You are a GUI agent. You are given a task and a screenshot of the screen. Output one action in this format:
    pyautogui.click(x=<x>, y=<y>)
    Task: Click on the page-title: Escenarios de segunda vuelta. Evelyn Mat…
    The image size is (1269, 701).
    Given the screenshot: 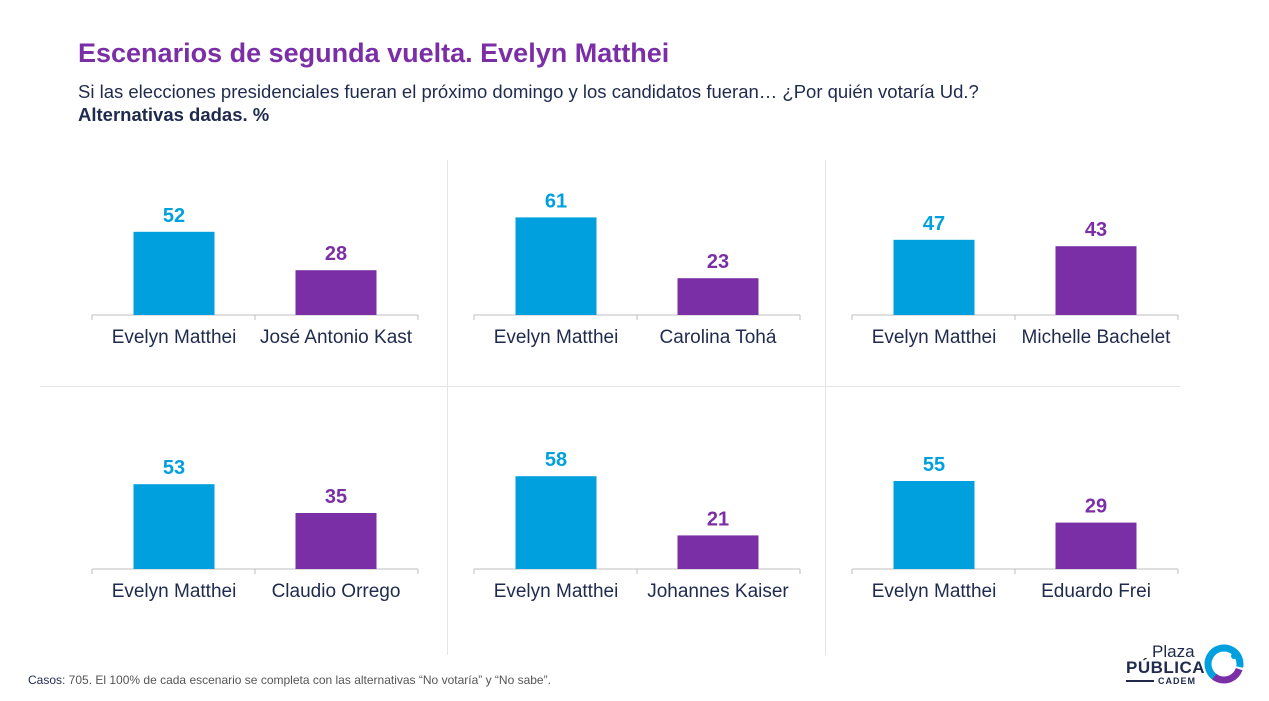 What is the action you would take?
    pyautogui.click(x=374, y=53)
    